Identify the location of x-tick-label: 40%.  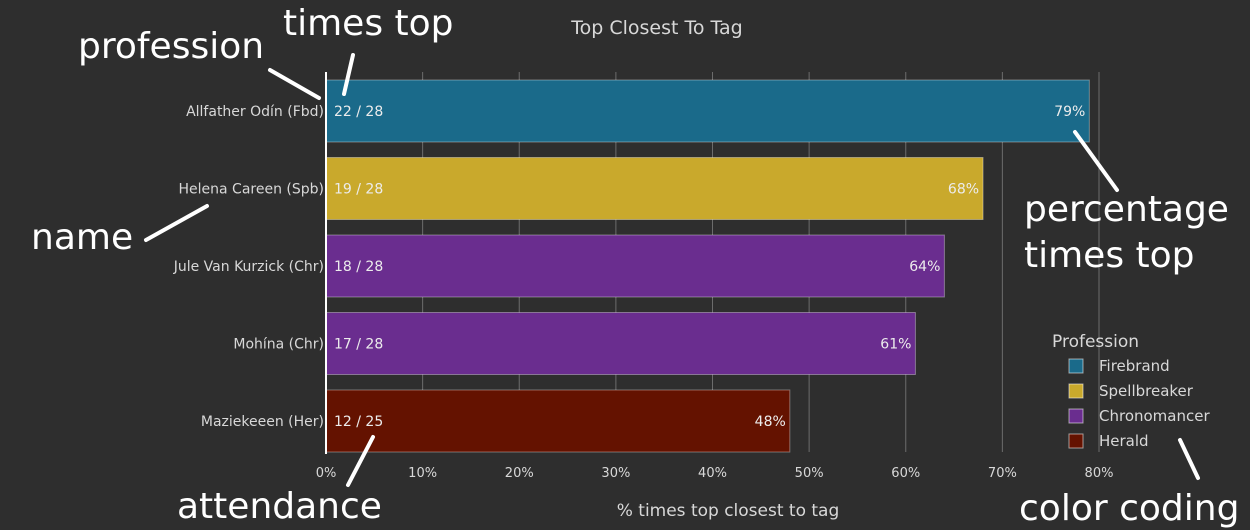
(712, 473).